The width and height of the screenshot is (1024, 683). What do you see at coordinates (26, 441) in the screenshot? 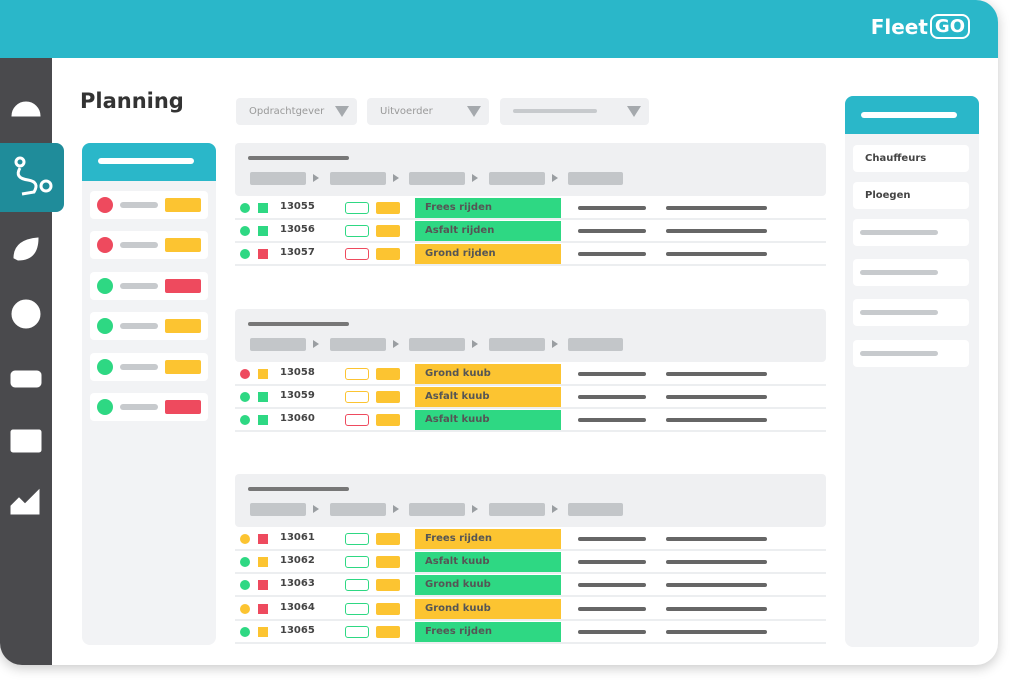
I see `icon-device` at bounding box center [26, 441].